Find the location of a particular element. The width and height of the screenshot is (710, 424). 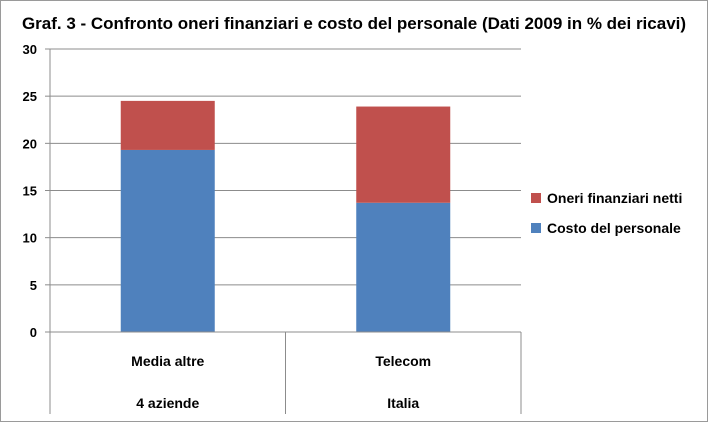

legend-swatch-oneri is located at coordinates (536, 198).